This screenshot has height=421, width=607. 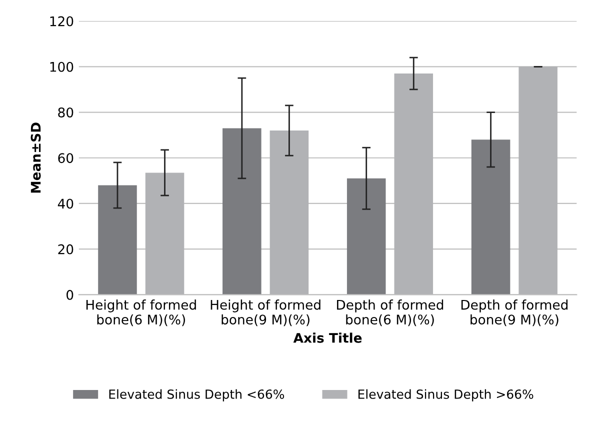 What do you see at coordinates (66, 249) in the screenshot?
I see `y-tick-label: 20` at bounding box center [66, 249].